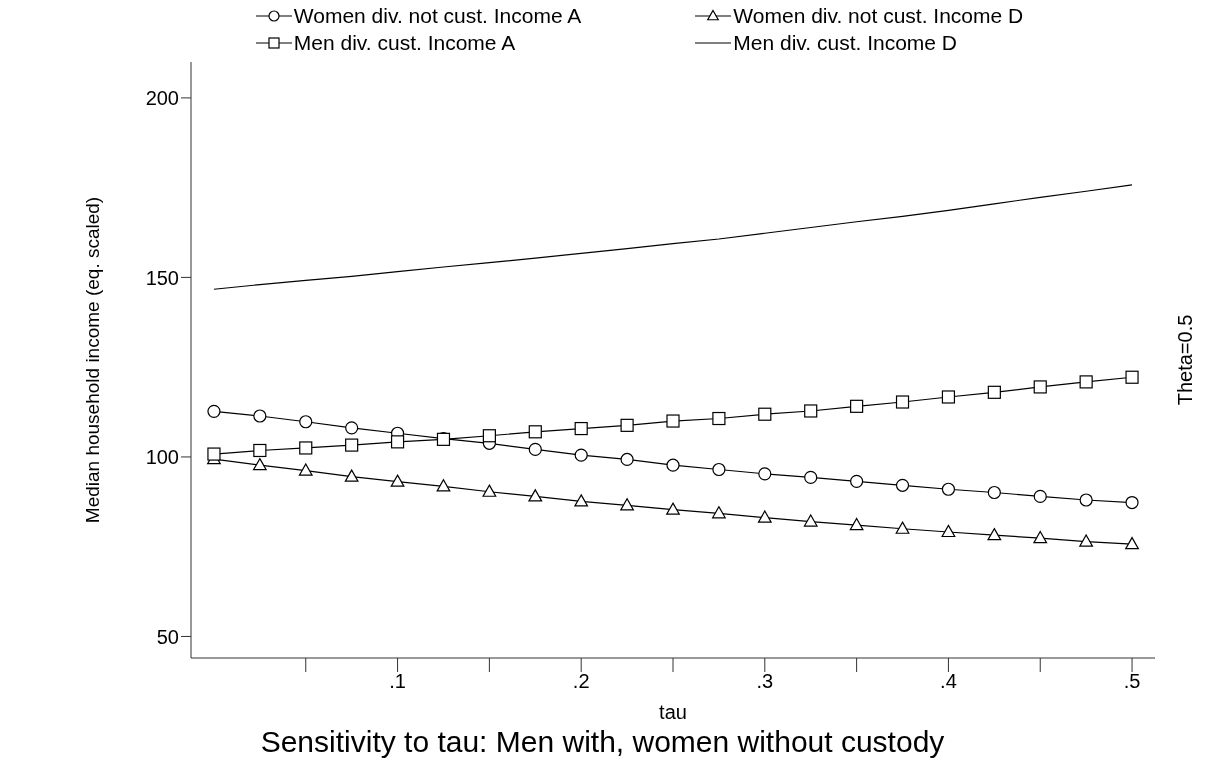 This screenshot has height=766, width=1205. Describe the element at coordinates (845, 43) in the screenshot. I see `legend-label: Men div. cust. Income D` at that location.